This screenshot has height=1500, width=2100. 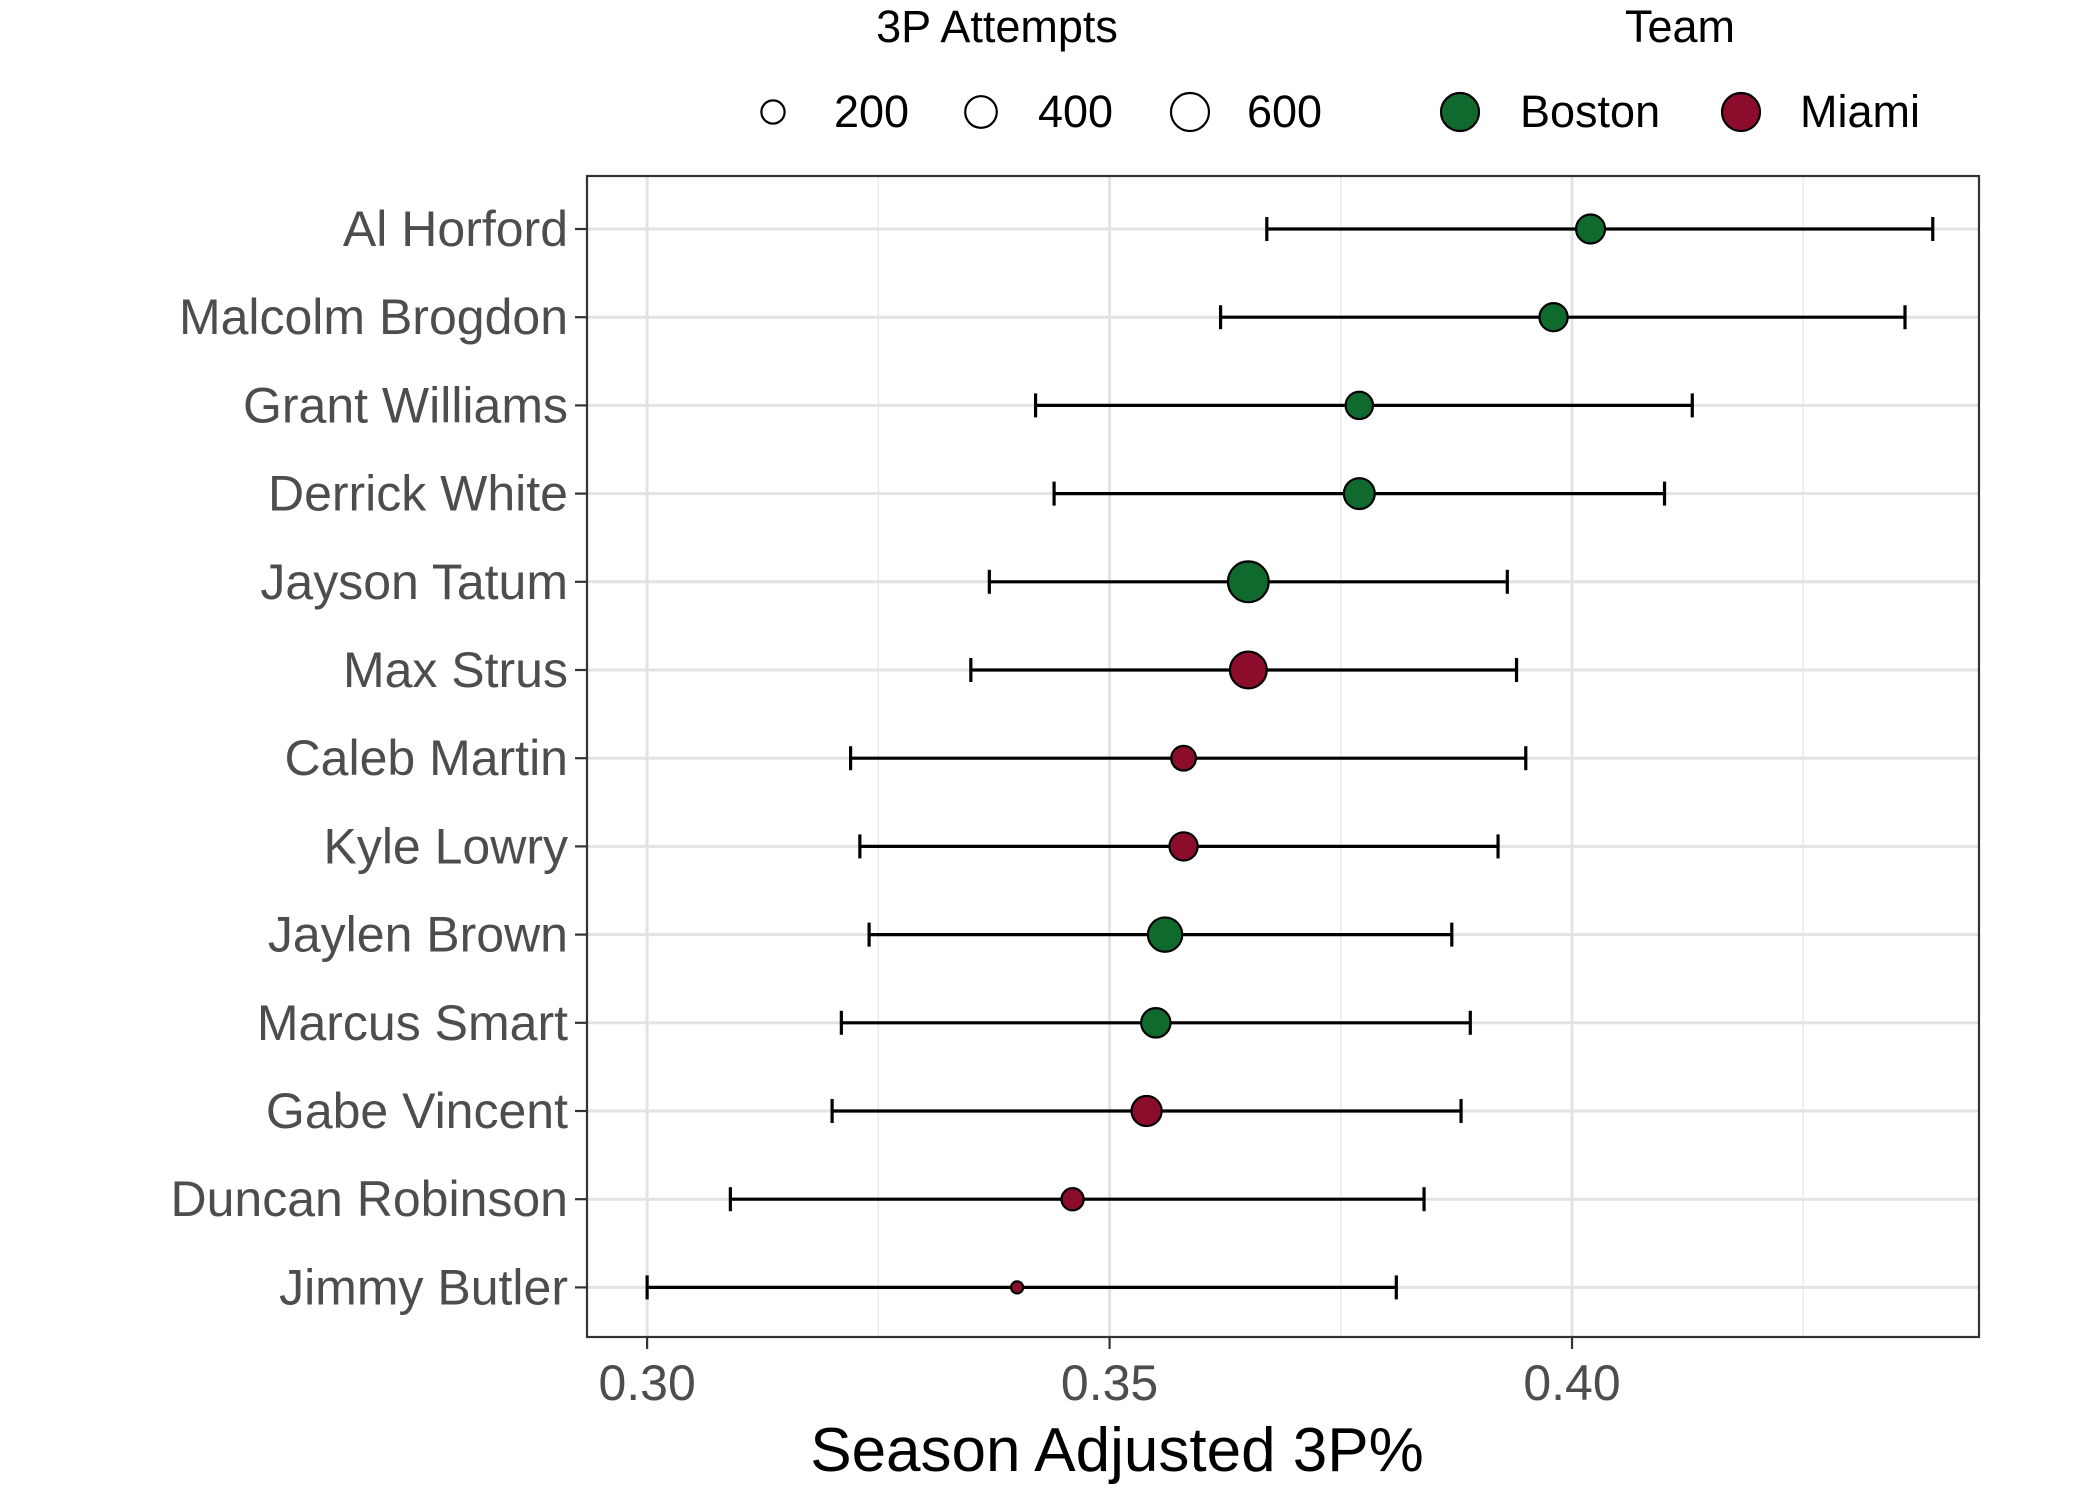 I want to click on x-axis-title: Season Adjusted 3P%, so click(x=1117, y=1450).